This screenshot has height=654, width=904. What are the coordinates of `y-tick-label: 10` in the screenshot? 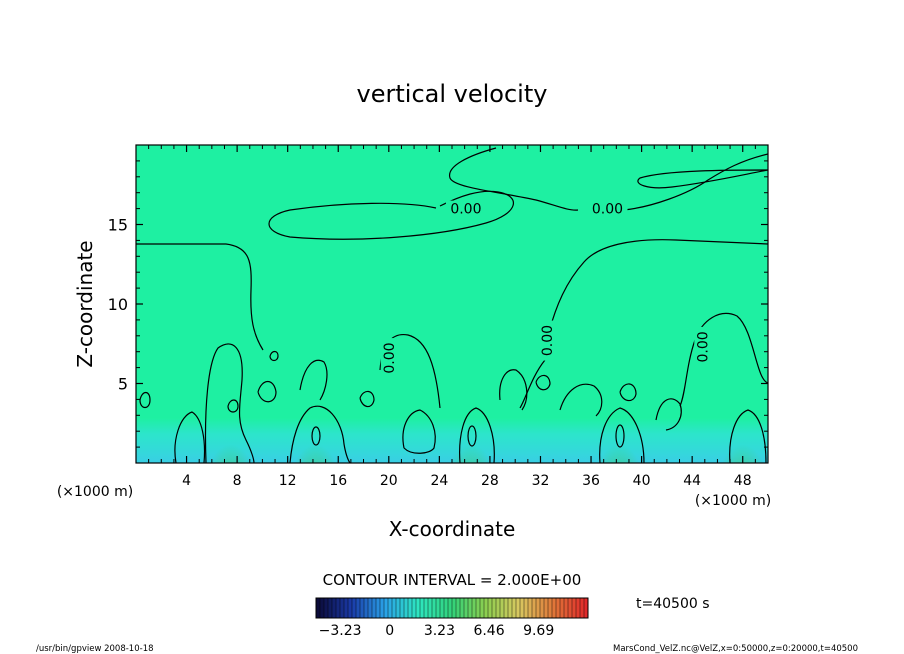 It's located at (118, 304).